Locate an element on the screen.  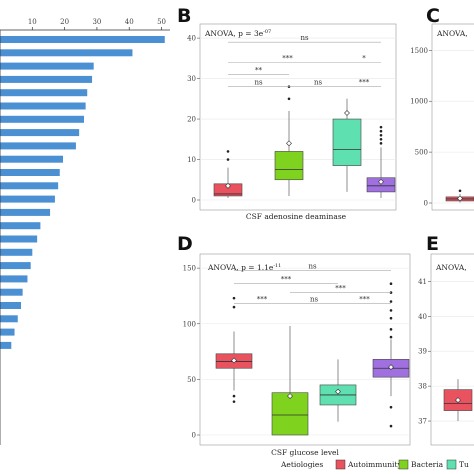
panel-b-anova: ANOVA, p = 3e-07 is located at coordinates (237, 33).